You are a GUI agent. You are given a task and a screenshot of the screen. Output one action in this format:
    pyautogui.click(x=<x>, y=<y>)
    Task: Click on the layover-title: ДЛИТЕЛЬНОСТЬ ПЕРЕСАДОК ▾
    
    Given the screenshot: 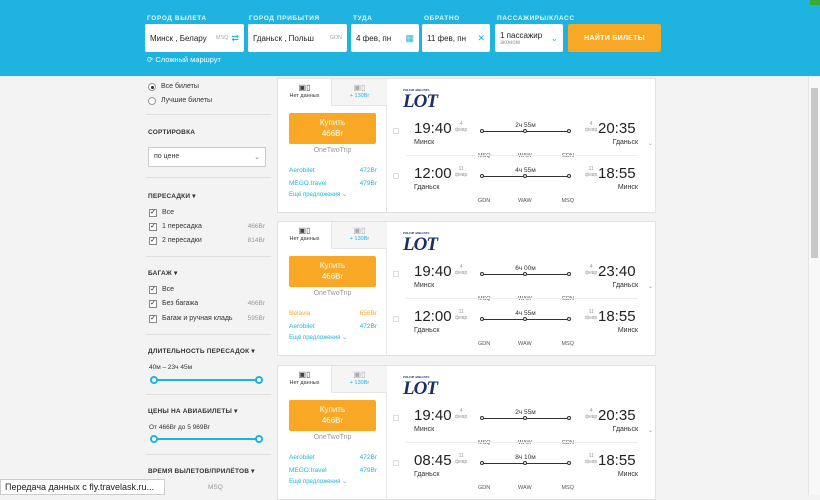 What is the action you would take?
    pyautogui.click(x=201, y=351)
    